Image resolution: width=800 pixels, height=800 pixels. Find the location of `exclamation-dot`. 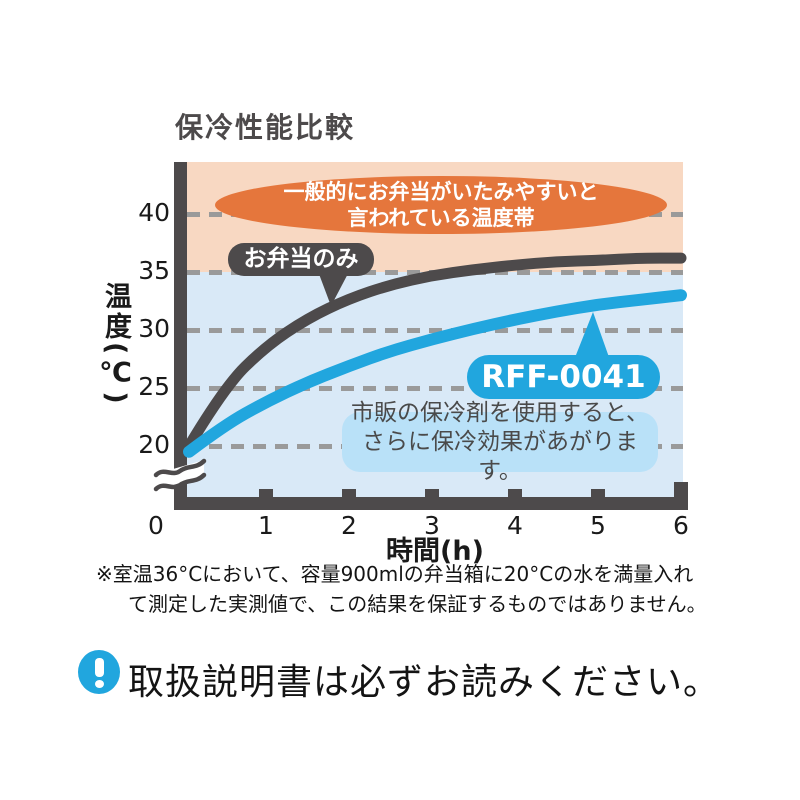

exclamation-dot is located at coordinates (99, 684).